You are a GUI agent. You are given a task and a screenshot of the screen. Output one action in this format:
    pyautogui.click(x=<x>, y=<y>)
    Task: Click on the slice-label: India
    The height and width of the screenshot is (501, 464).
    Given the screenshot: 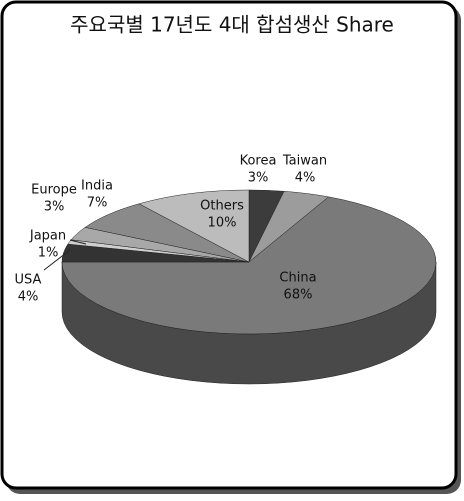 What is the action you would take?
    pyautogui.click(x=97, y=186)
    